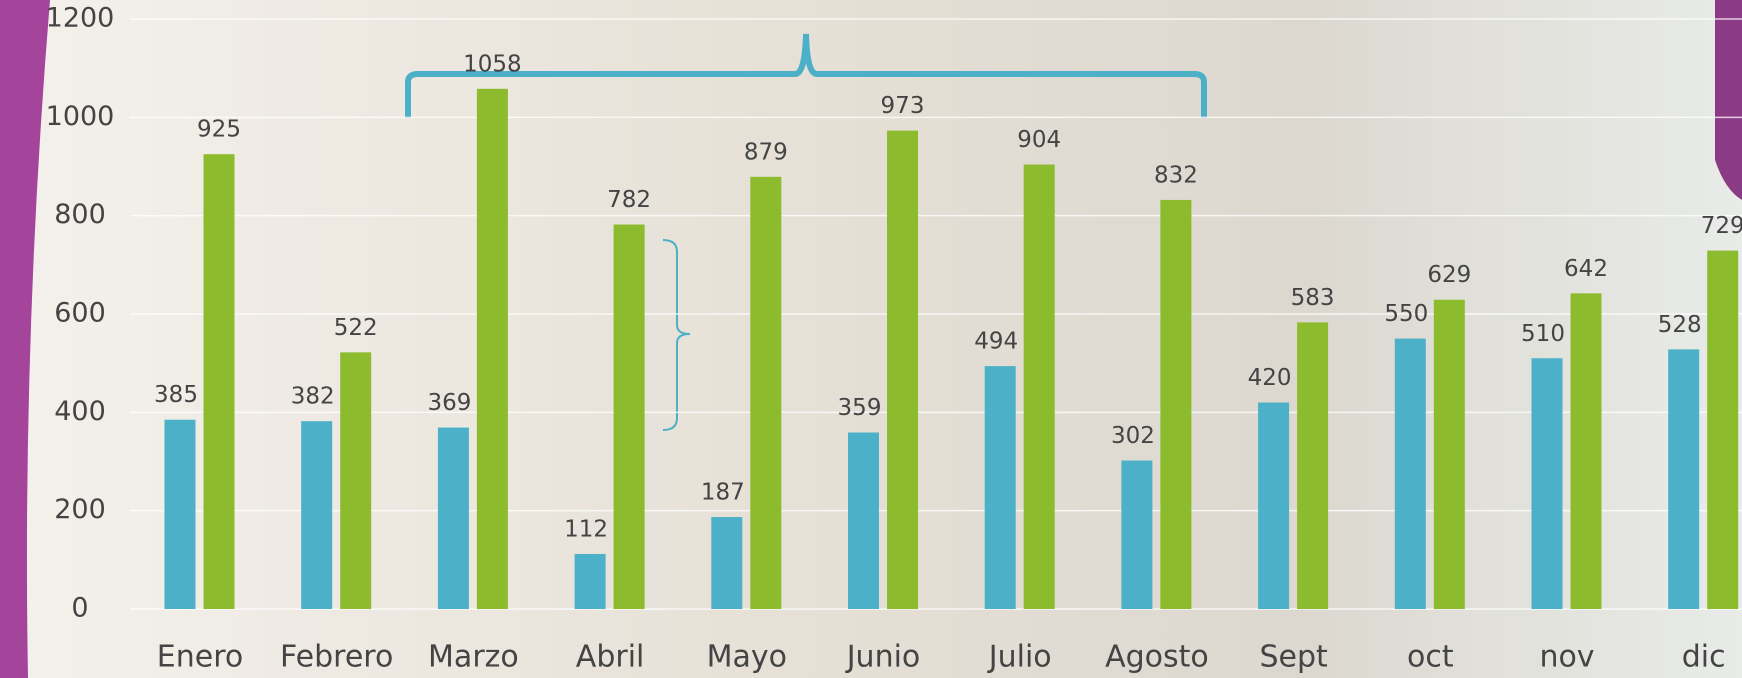  What do you see at coordinates (1543, 334) in the screenshot?
I see `value-label: 510` at bounding box center [1543, 334].